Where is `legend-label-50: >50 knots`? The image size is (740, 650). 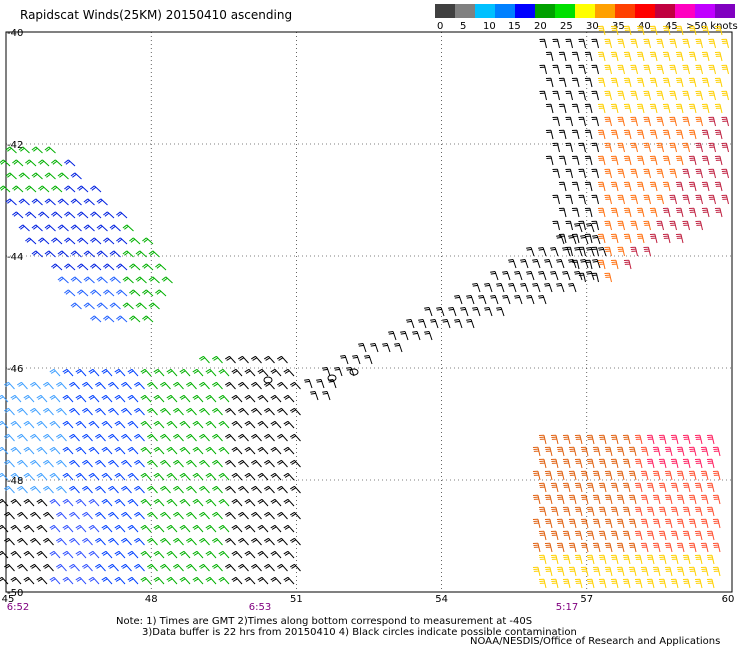 legend-label-50: >50 knots is located at coordinates (712, 26).